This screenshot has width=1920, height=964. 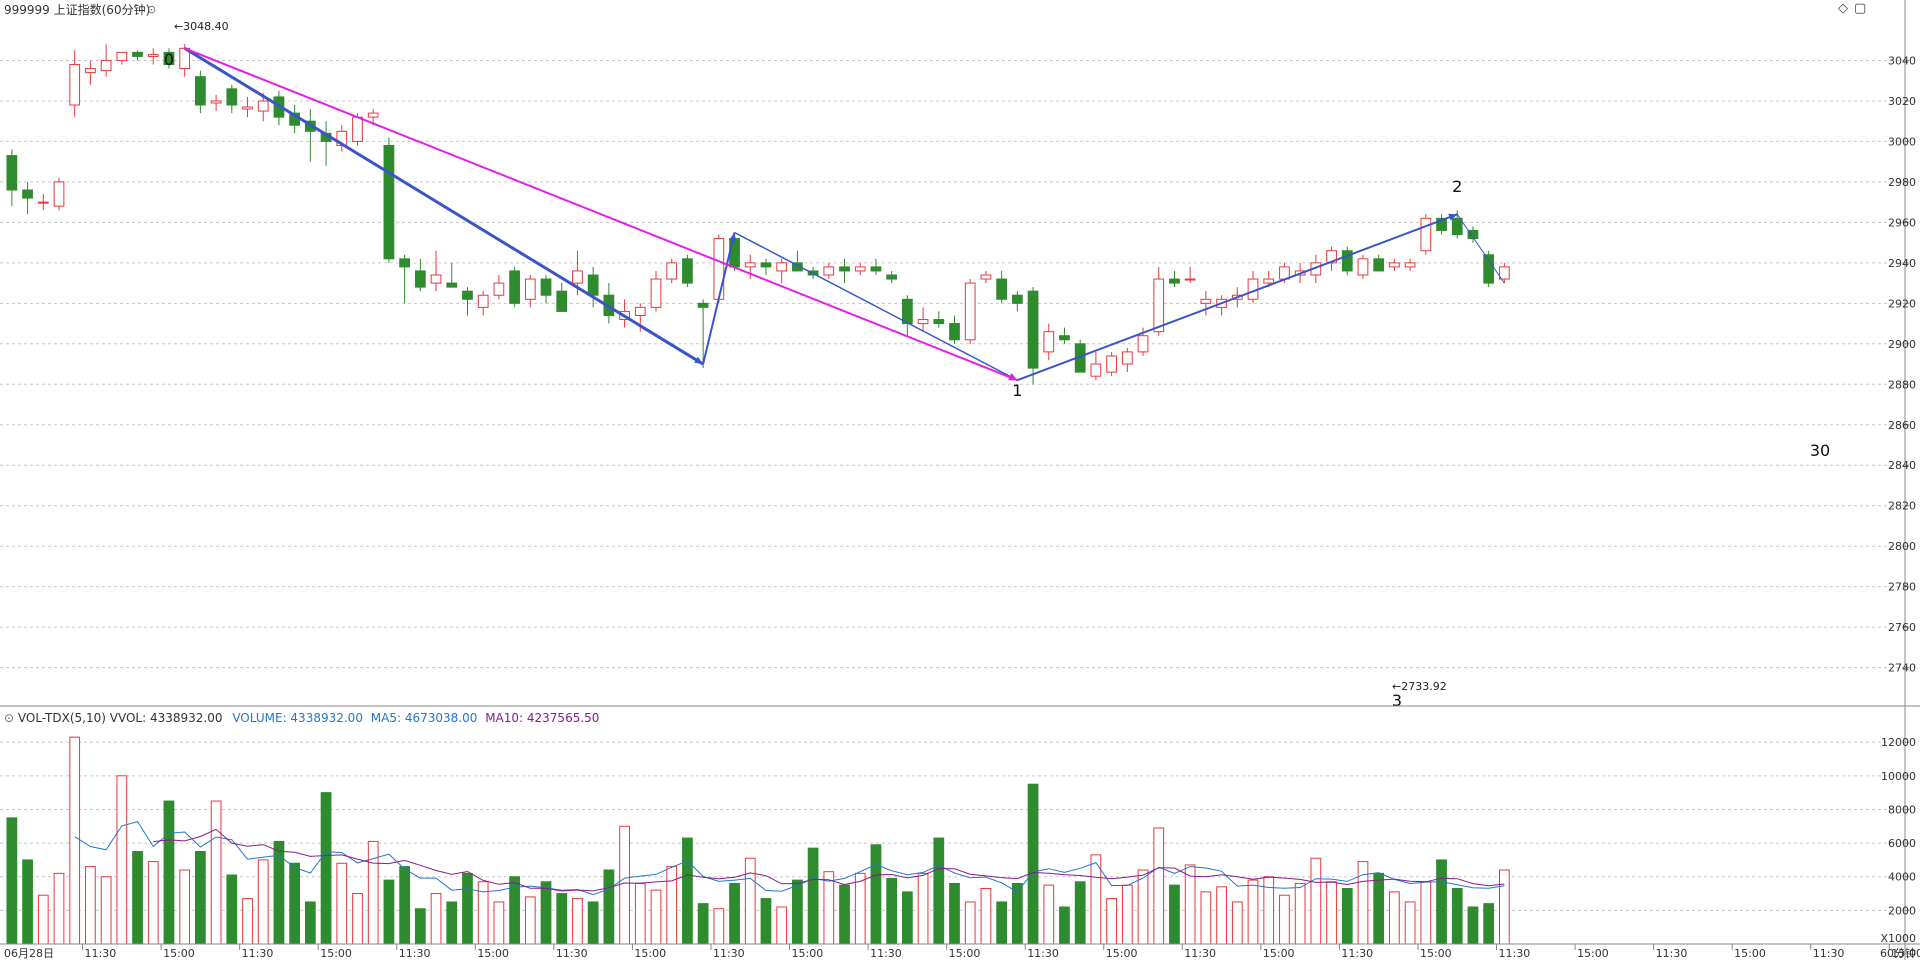 What do you see at coordinates (1902, 303) in the screenshot?
I see `price-tick-label: 2920` at bounding box center [1902, 303].